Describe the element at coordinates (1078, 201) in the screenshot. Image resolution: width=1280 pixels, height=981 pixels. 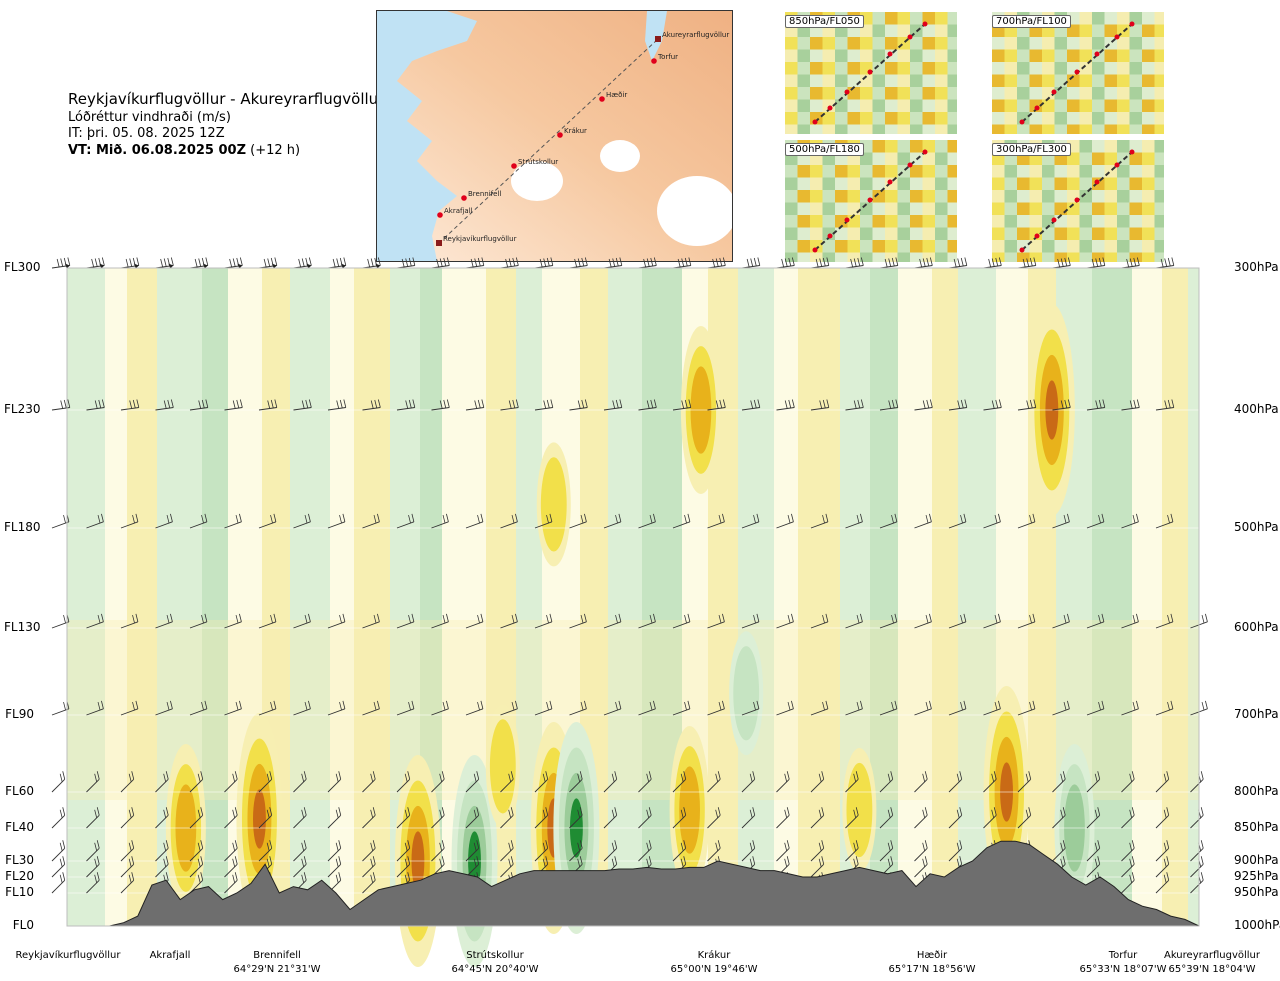
I see `thumb-300: 300hPa/FL300` at that location.